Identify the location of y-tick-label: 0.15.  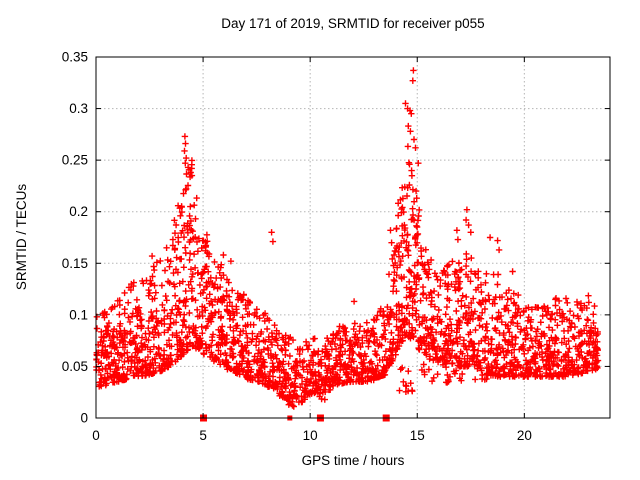
(75, 263).